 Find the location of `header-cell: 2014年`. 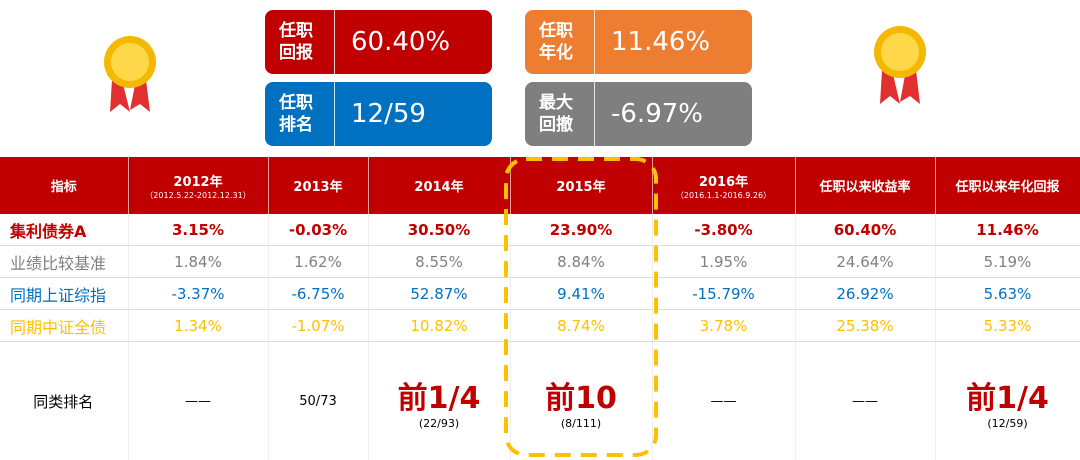

header-cell: 2014年 is located at coordinates (439, 185).